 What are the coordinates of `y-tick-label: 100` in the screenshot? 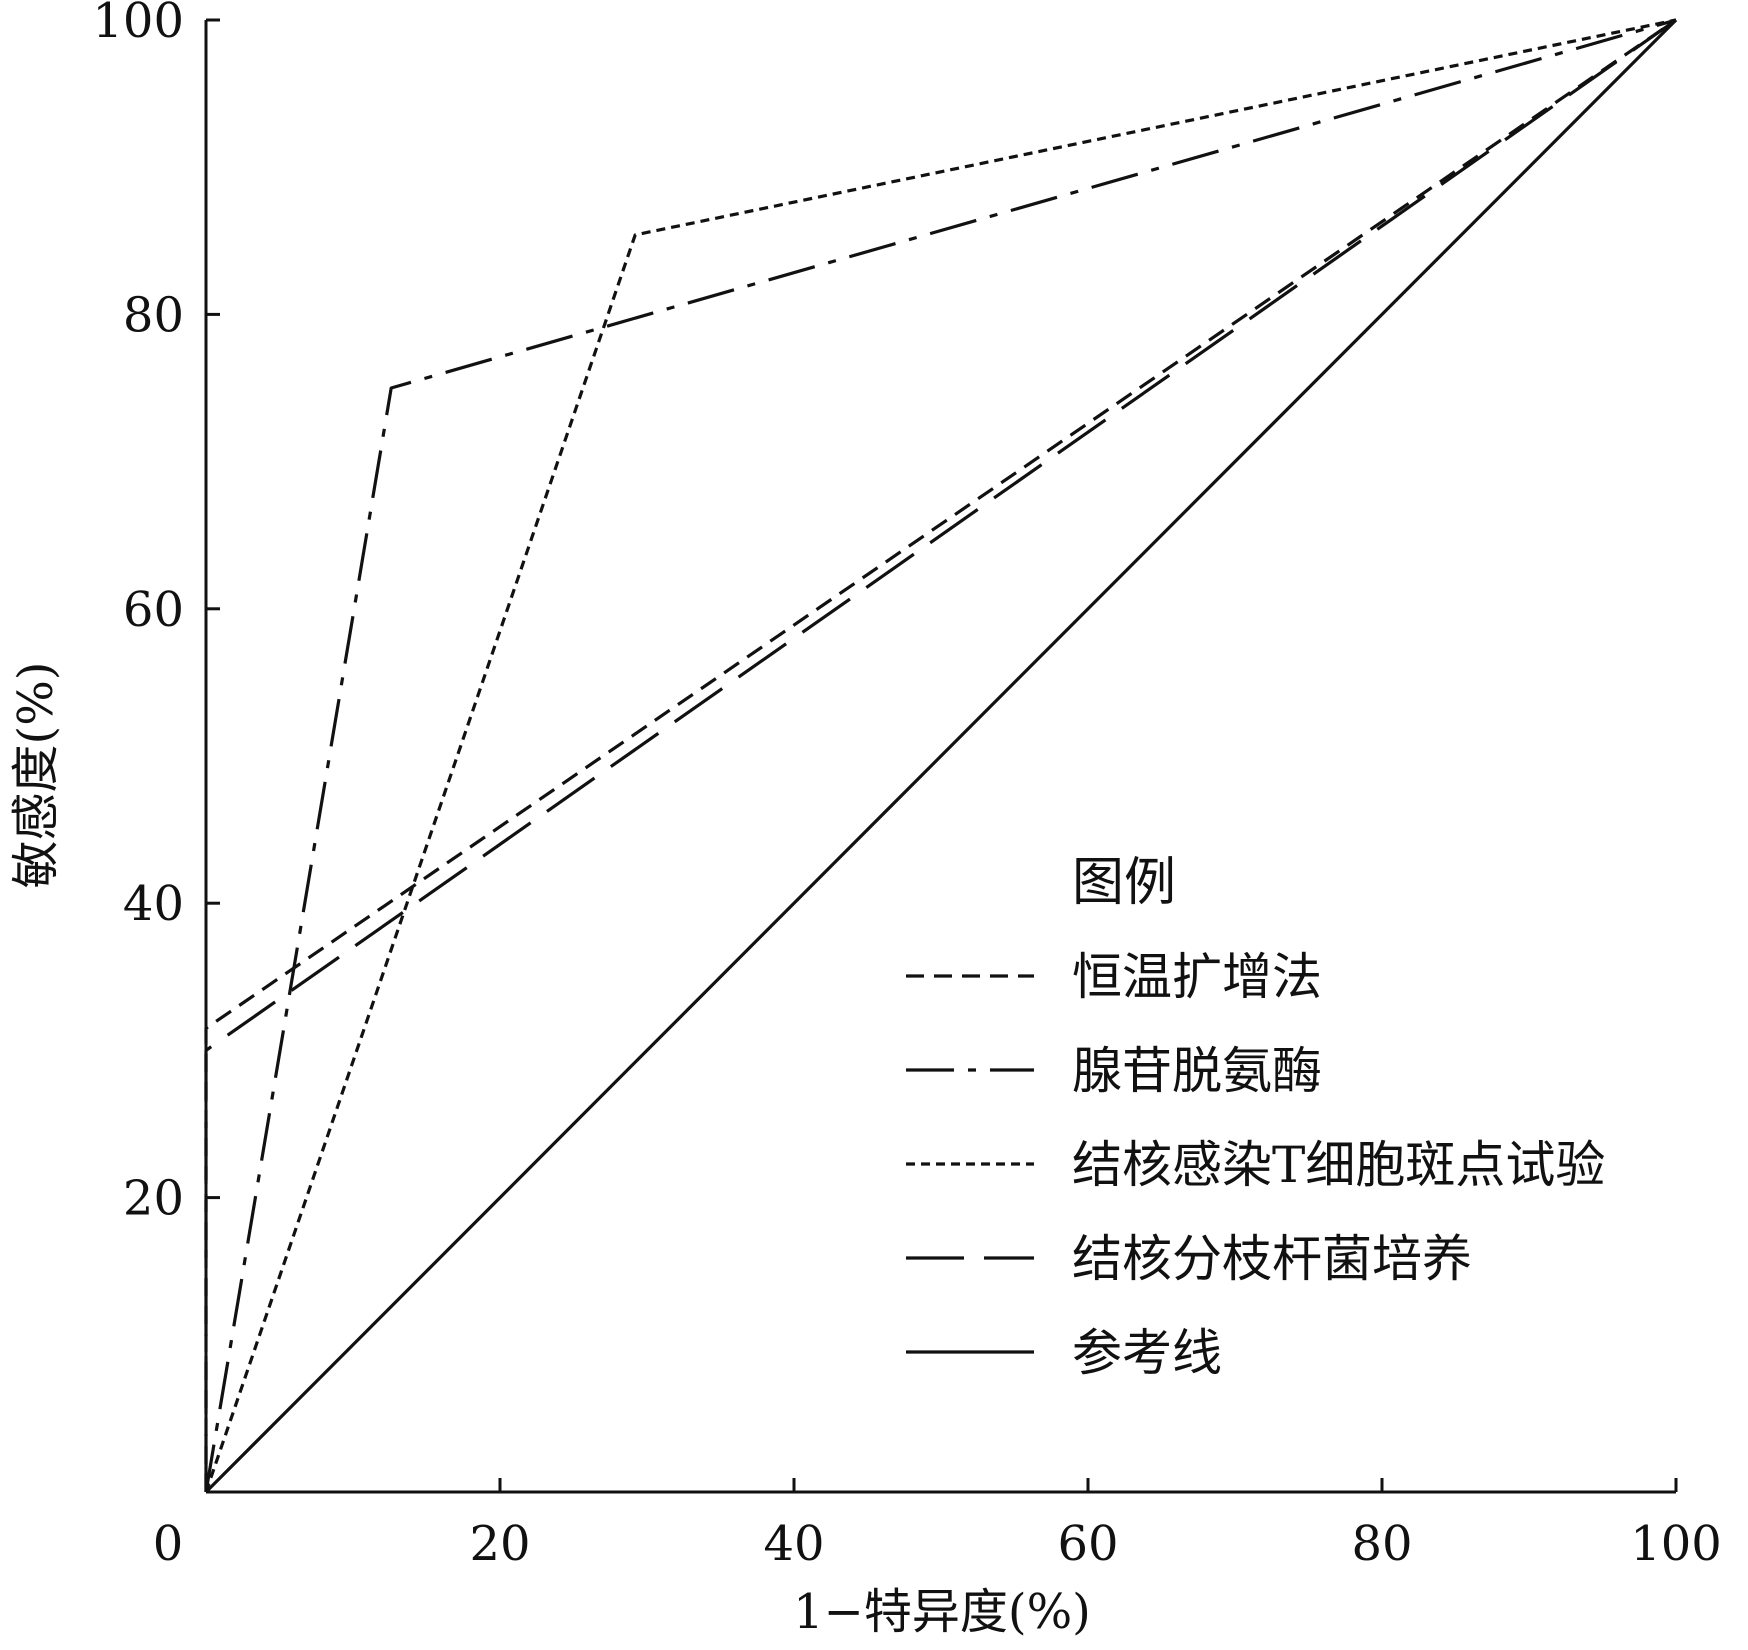 It's located at (138, 24).